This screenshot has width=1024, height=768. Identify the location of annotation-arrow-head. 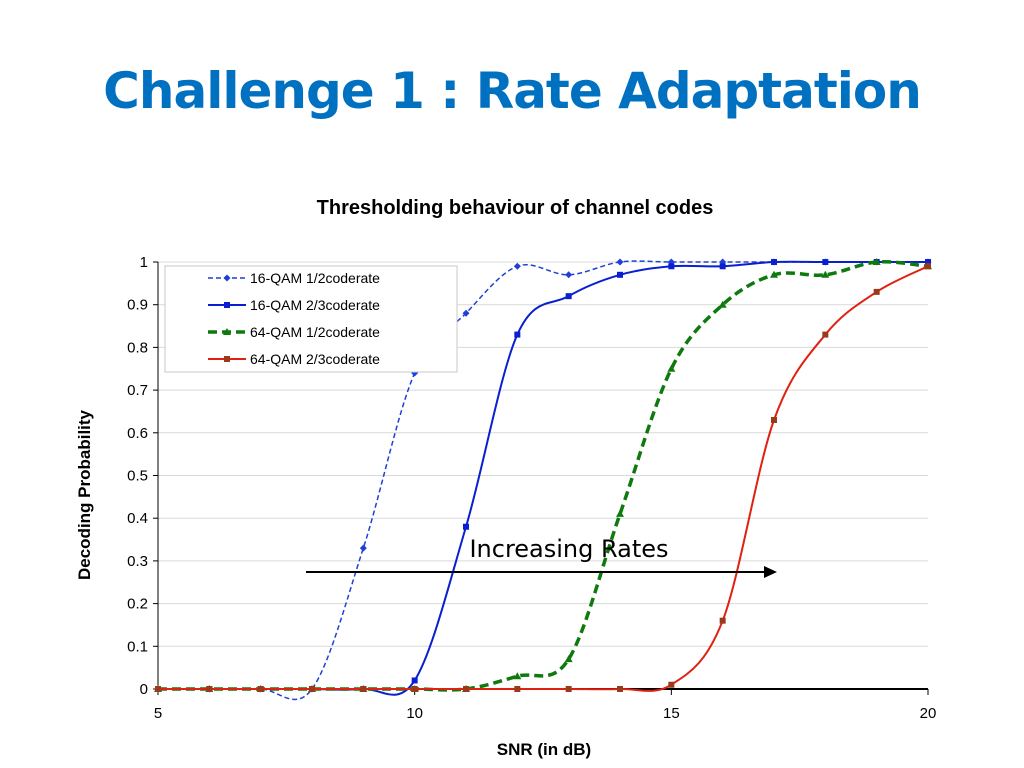
(770, 572).